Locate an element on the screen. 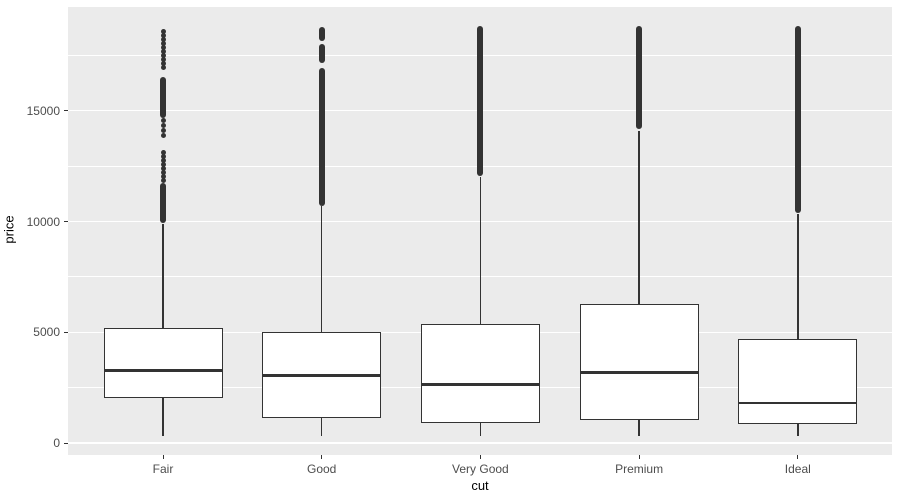  y-tick-label: 10000 is located at coordinates (43, 221).